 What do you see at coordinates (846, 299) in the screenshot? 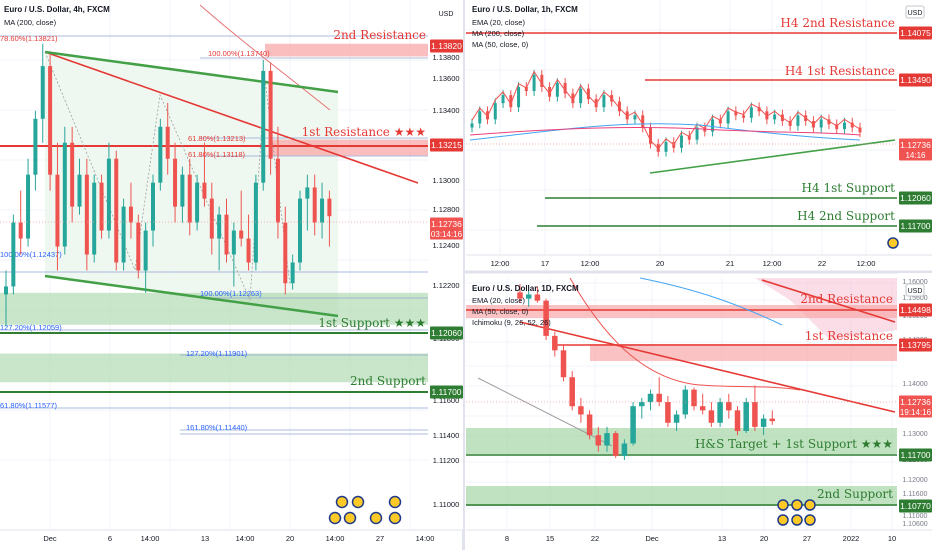
I see `annotation-label: 2nd Resistance` at bounding box center [846, 299].